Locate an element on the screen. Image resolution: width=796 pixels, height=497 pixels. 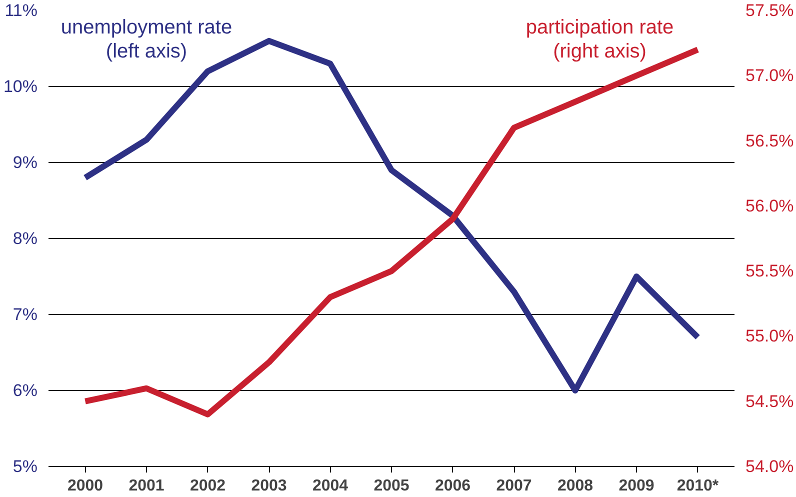
x-tick-label: 2007 is located at coordinates (514, 486).